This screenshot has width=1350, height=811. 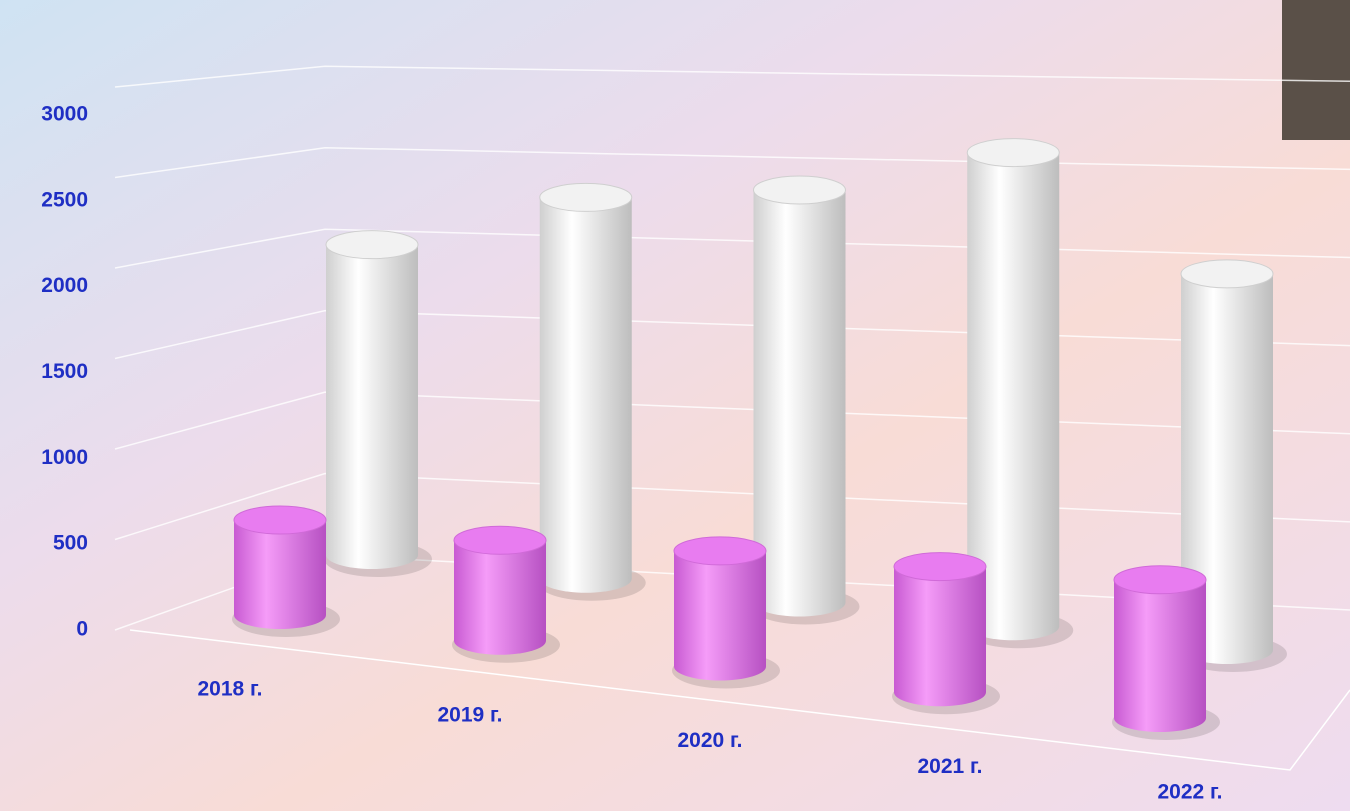 I want to click on x-tick-label: 2019 г., so click(x=469, y=714).